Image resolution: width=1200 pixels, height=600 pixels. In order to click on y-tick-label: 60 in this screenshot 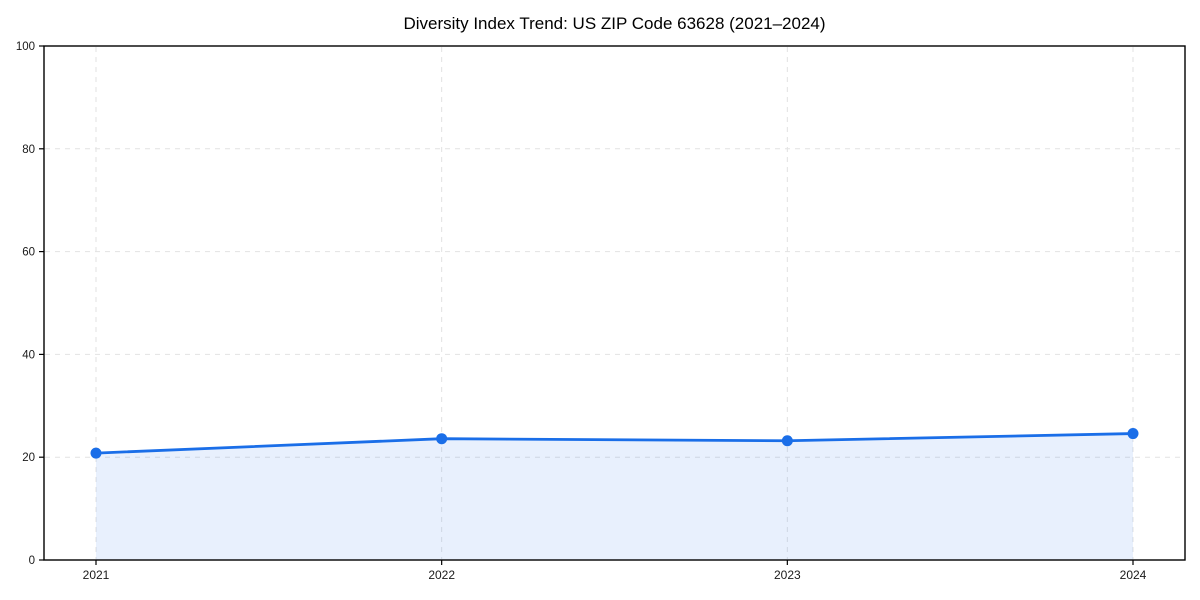, I will do `click(28, 253)`.